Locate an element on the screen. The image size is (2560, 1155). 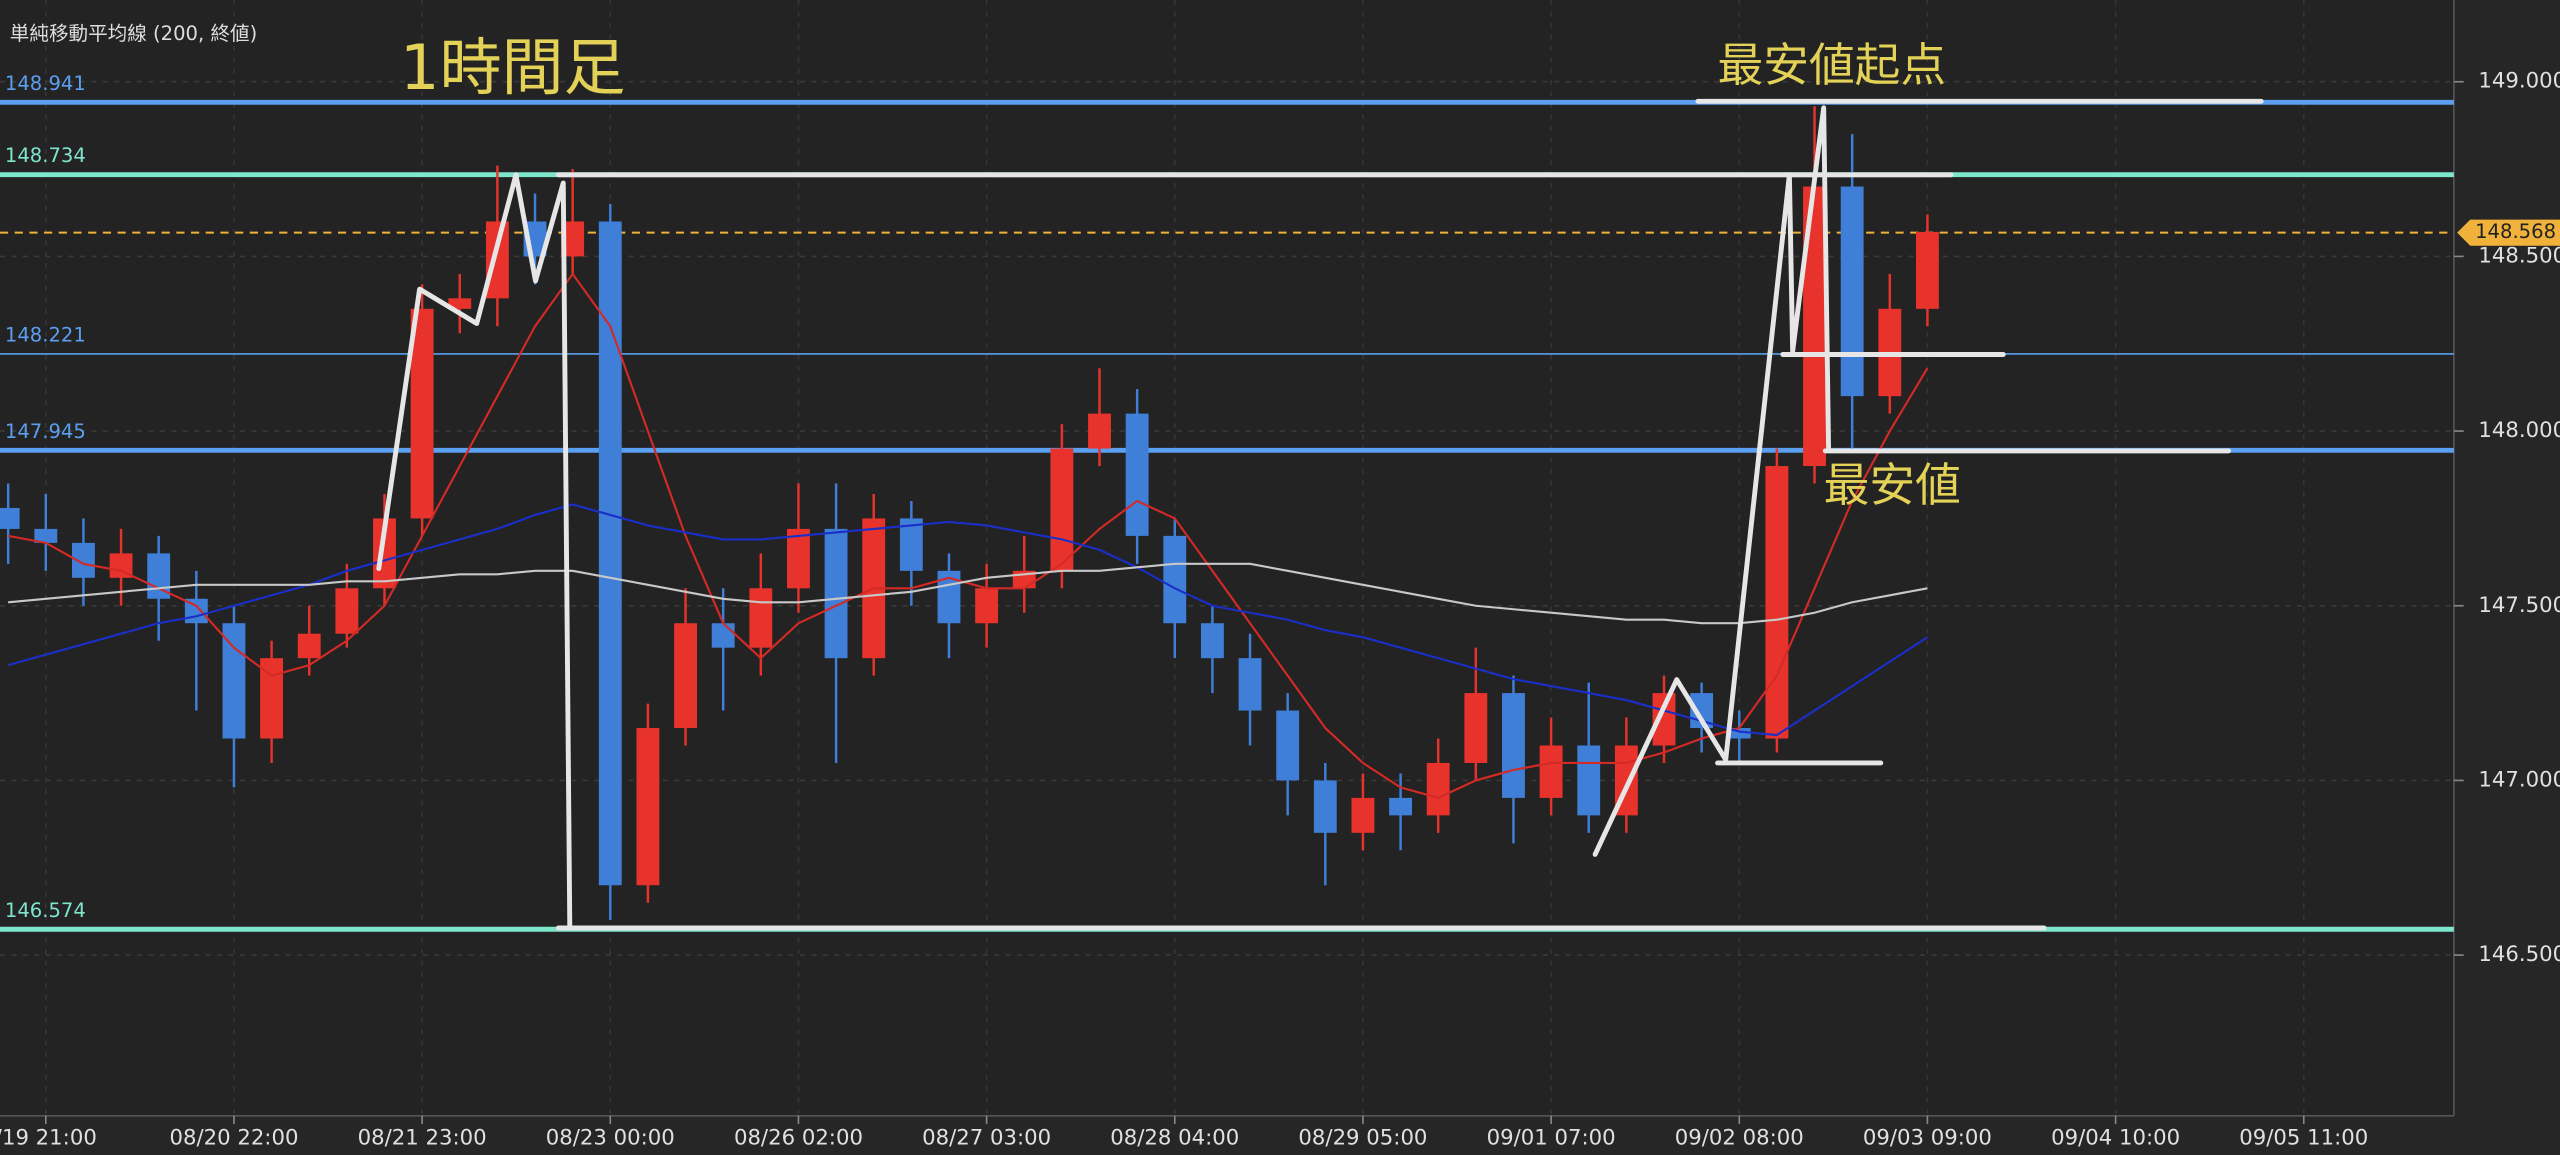
legend-entry: 単純移動平均線 (200, 終値) is located at coordinates (133, 33).